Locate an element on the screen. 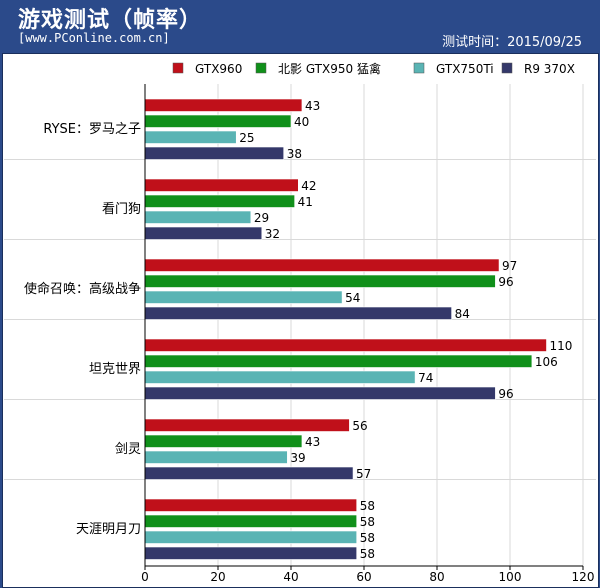 Image resolution: width=600 pixels, height=588 pixels. data-label: 106 is located at coordinates (546, 362).